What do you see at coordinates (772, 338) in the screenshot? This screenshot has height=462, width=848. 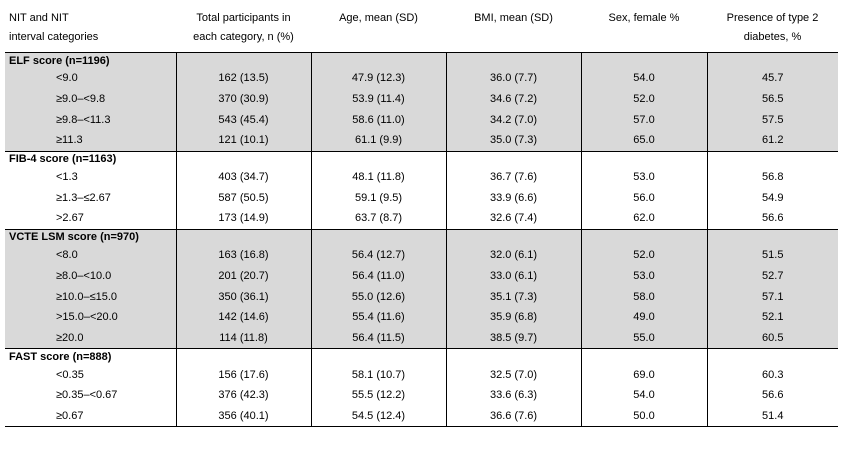 I see `diabetes-cell: 60.5` at bounding box center [772, 338].